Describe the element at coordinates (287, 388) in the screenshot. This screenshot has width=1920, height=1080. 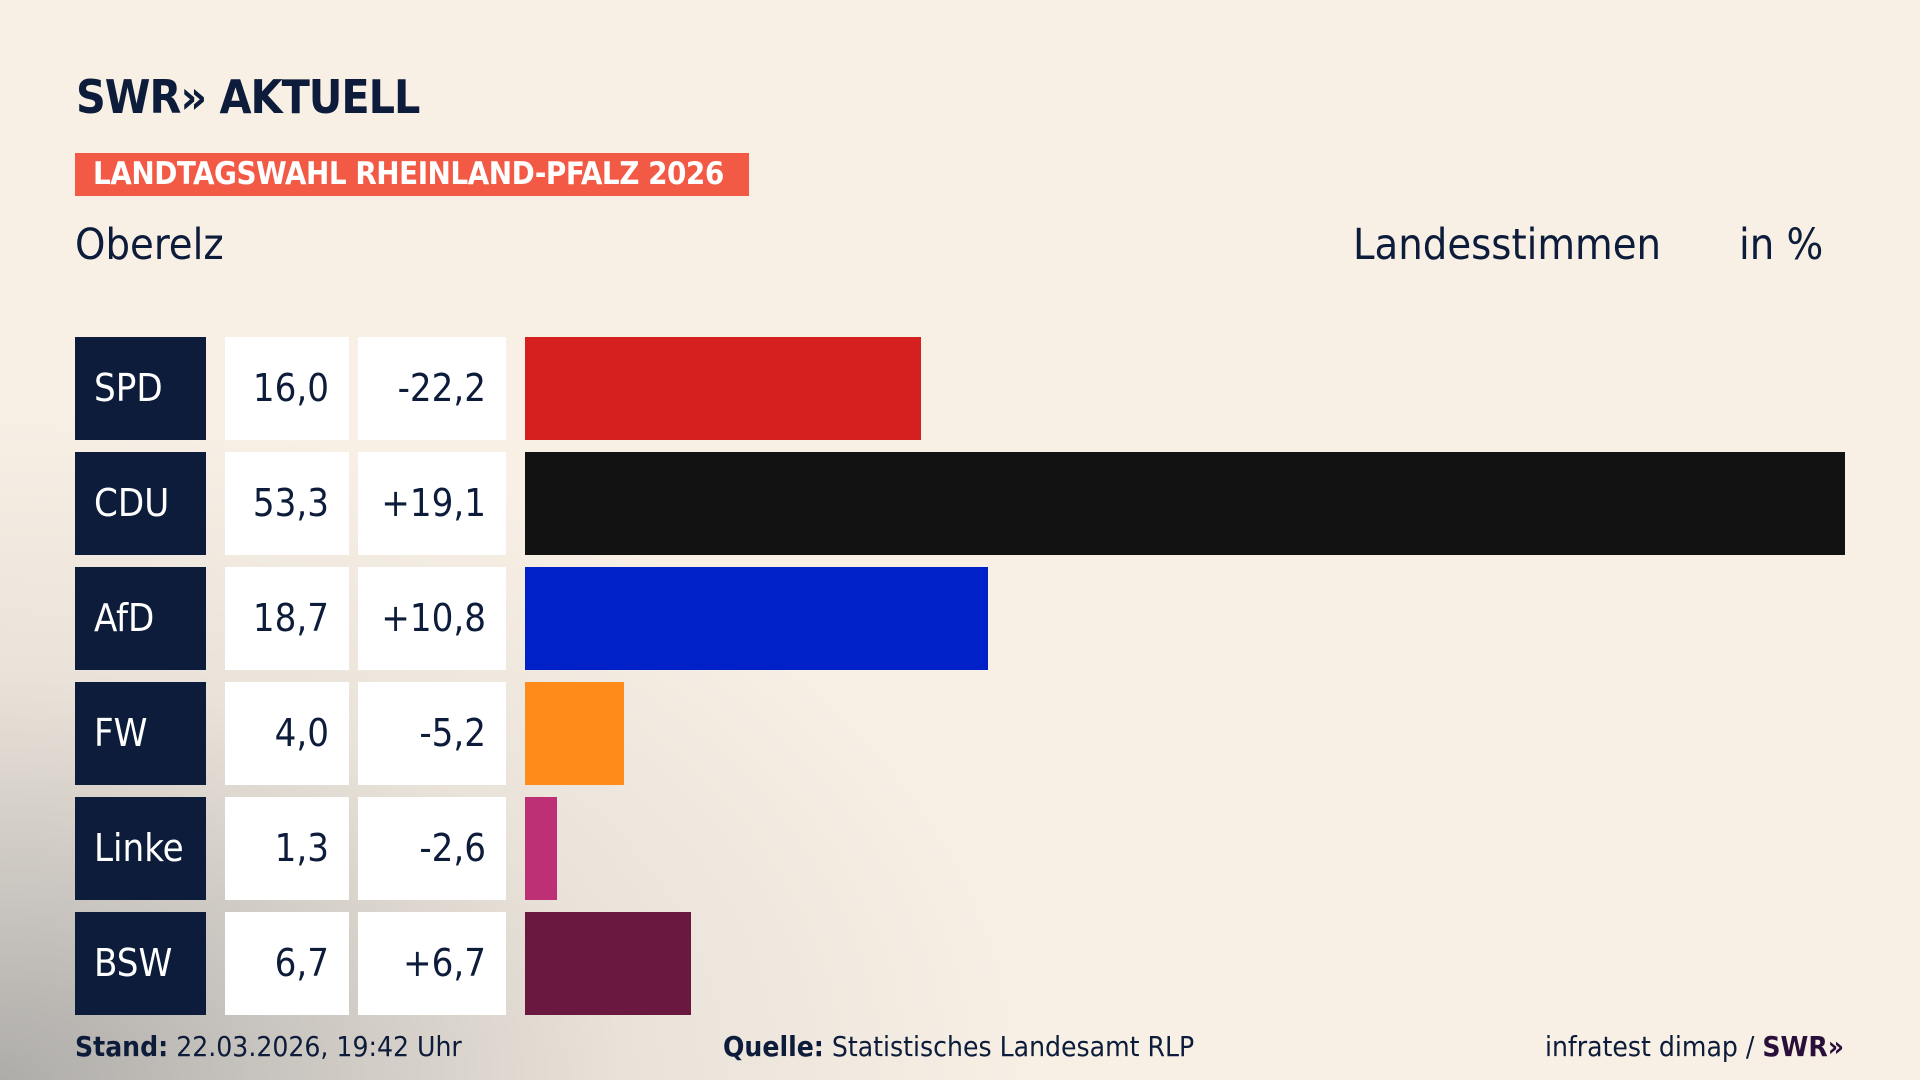
I see `value-label: 16,0` at that location.